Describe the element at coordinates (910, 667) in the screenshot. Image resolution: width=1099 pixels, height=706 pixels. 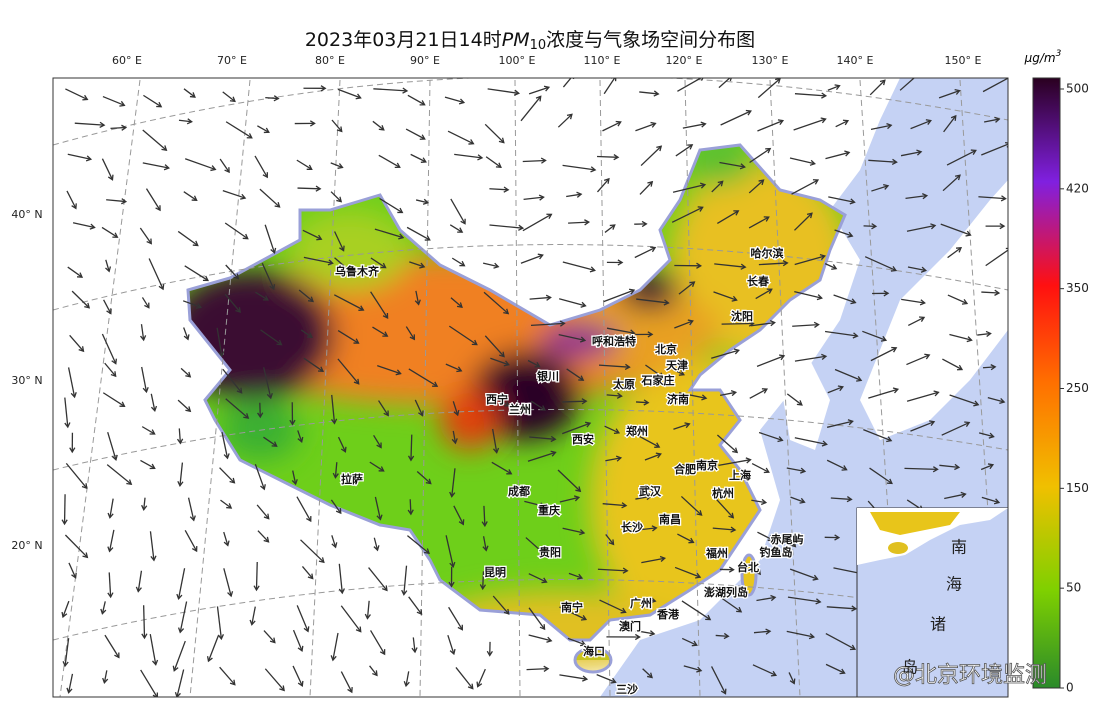
I see `inset-label: 岛` at that location.